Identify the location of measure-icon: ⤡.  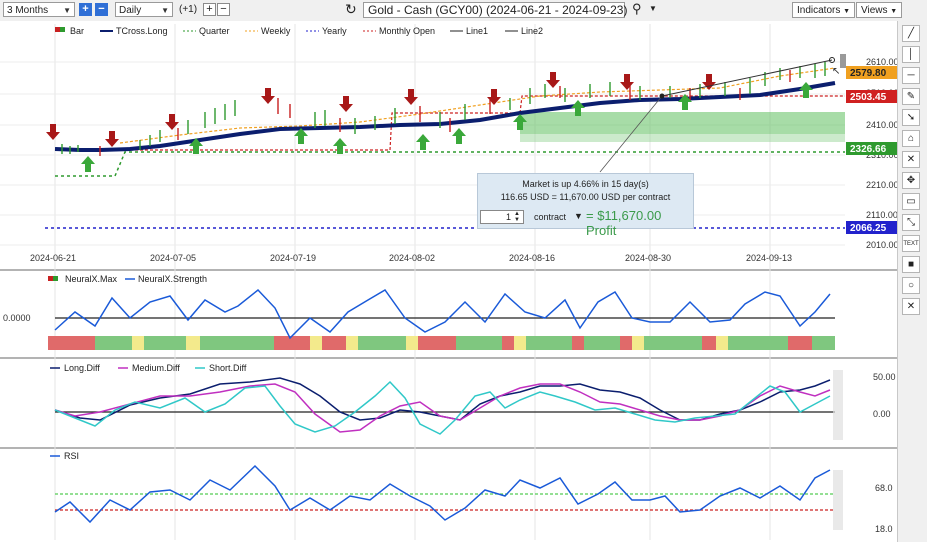
(911, 222).